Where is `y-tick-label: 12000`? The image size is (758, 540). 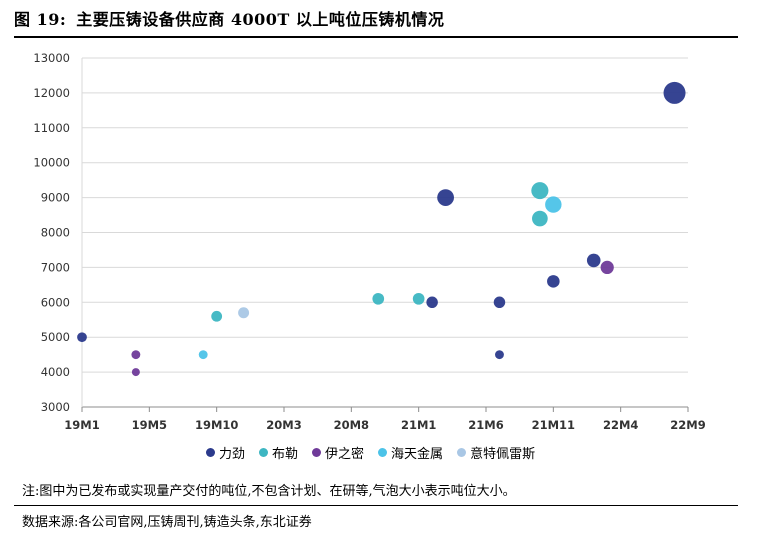
y-tick-label: 12000 is located at coordinates (51, 93).